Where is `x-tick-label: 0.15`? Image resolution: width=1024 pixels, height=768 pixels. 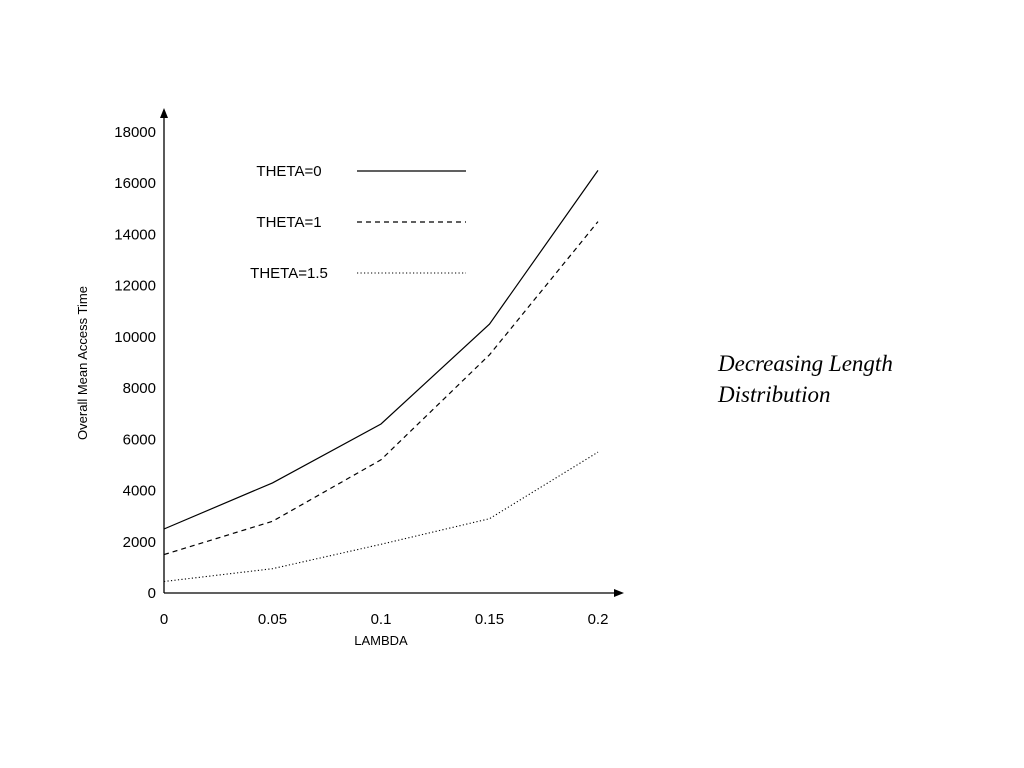
x-tick-label: 0.15 is located at coordinates (489, 619).